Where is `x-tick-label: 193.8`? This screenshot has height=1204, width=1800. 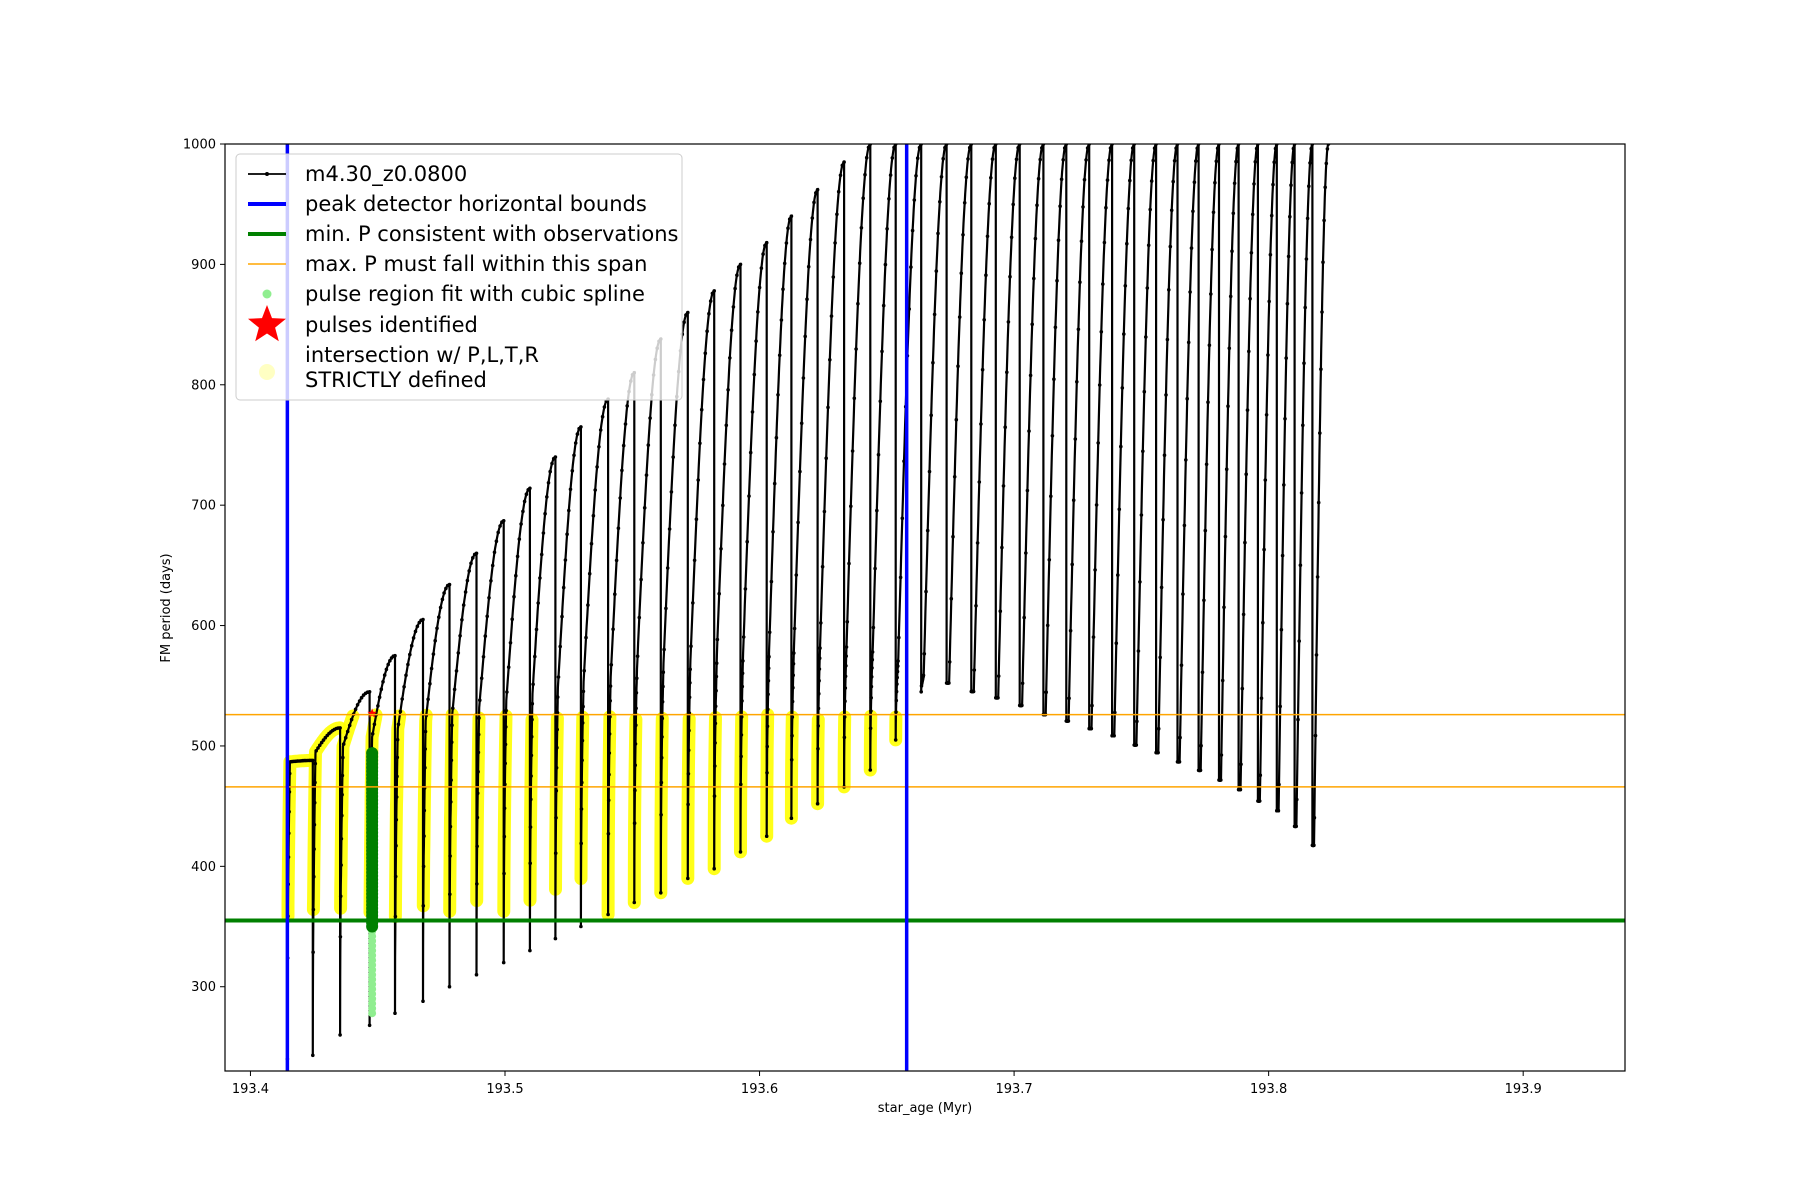 x-tick-label: 193.8 is located at coordinates (1268, 1089).